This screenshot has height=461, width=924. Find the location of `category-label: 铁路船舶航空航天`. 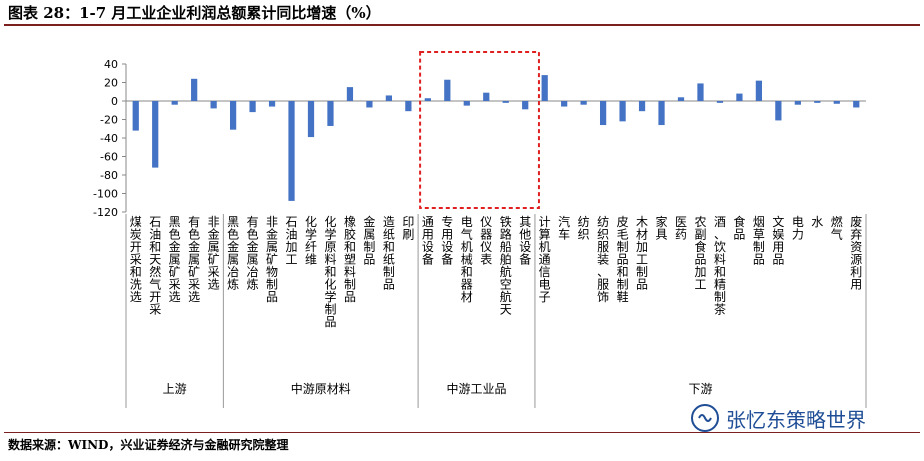

category-label: 铁路船舶航空航天 is located at coordinates (506, 266).